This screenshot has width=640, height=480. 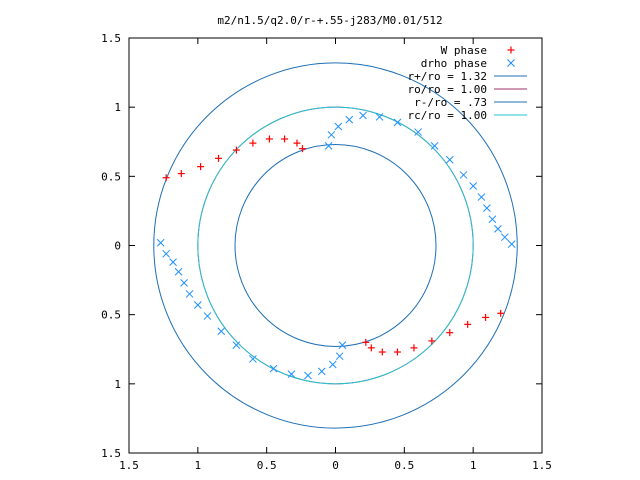 I want to click on y-tick-label: 1.5, so click(x=111, y=38).